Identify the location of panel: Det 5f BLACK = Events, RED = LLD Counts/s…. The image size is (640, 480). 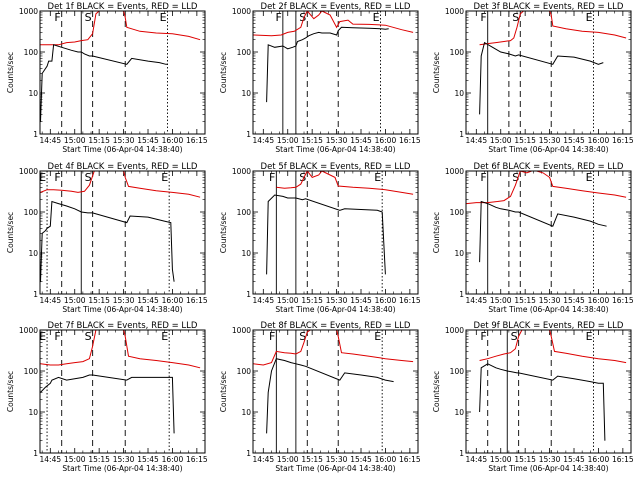
(320, 238).